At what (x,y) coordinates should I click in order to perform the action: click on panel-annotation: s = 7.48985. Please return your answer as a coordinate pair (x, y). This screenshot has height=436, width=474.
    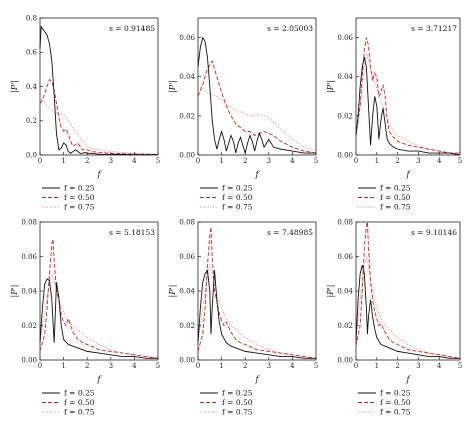
    Looking at the image, I should click on (290, 232).